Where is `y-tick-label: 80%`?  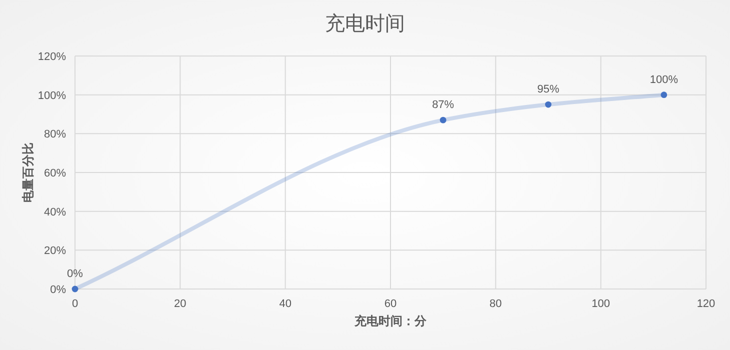 y-tick-label: 80% is located at coordinates (55, 134).